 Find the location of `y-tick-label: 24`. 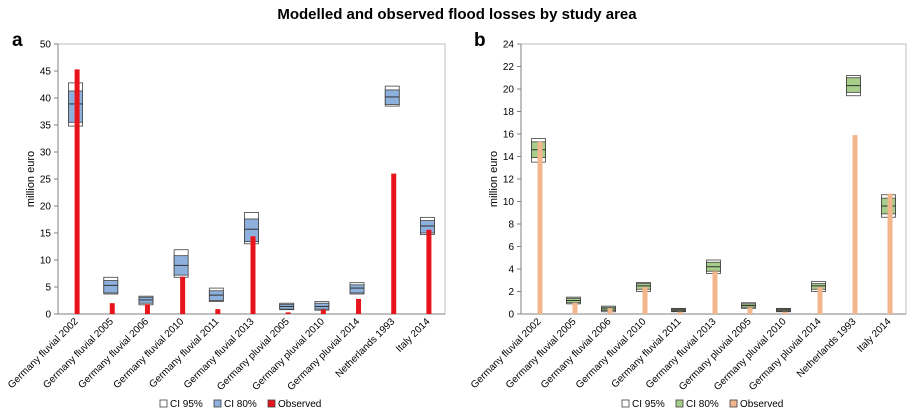

y-tick-label: 24 is located at coordinates (509, 45).